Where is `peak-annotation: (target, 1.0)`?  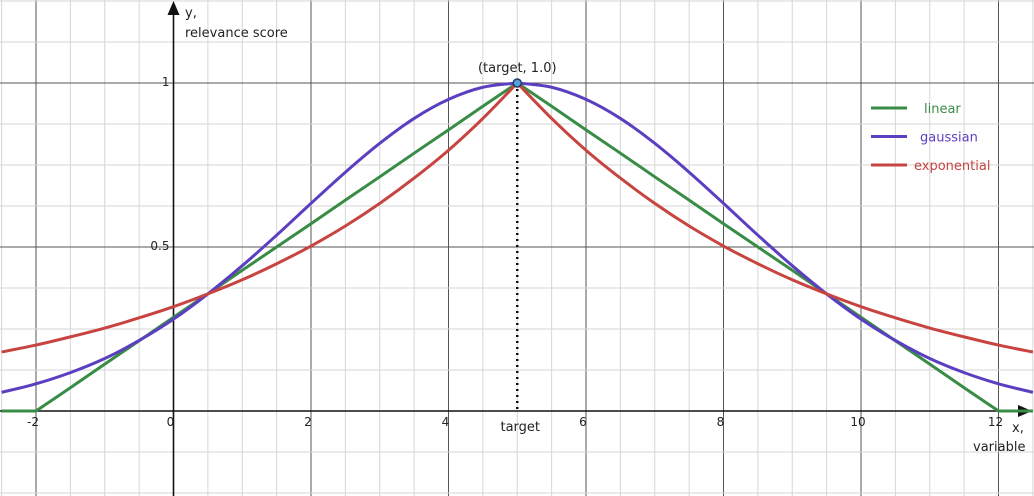 peak-annotation: (target, 1.0) is located at coordinates (517, 68).